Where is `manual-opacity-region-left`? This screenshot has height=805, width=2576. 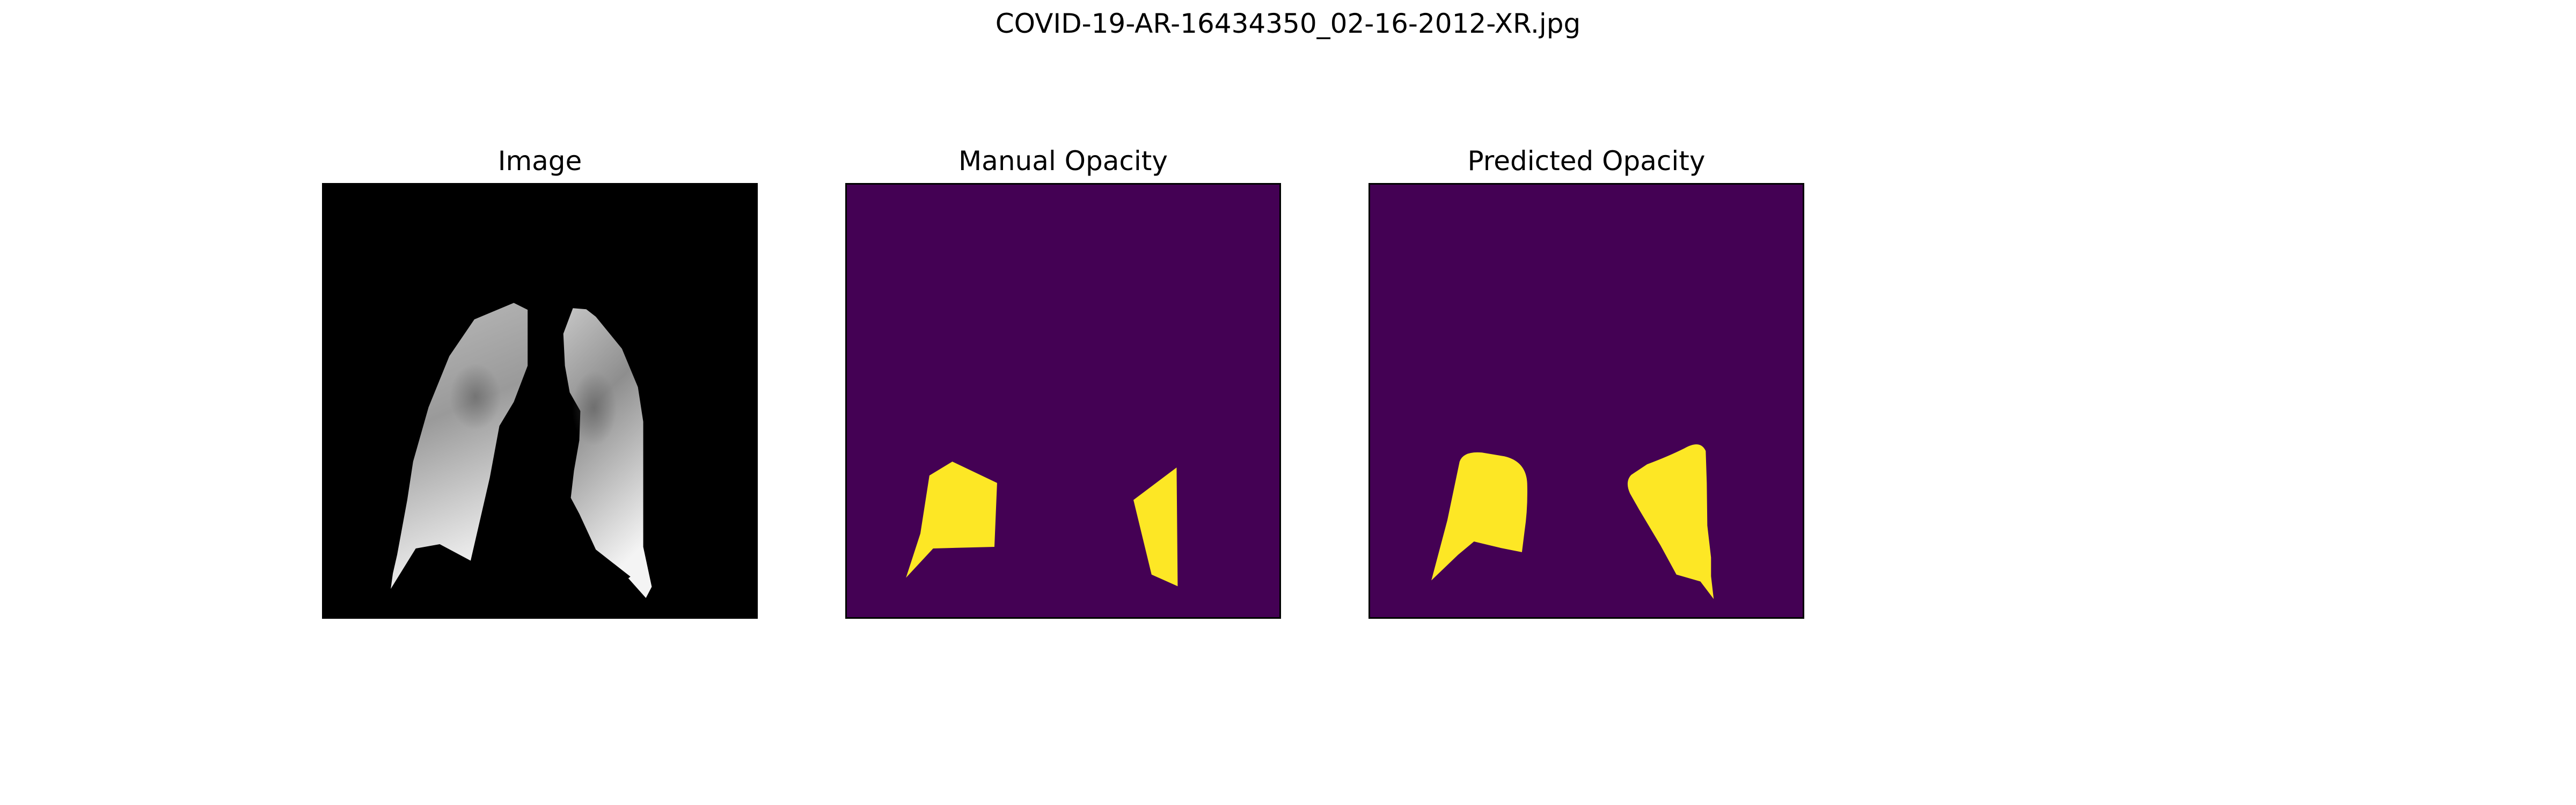
manual-opacity-region-left is located at coordinates (1155, 527).